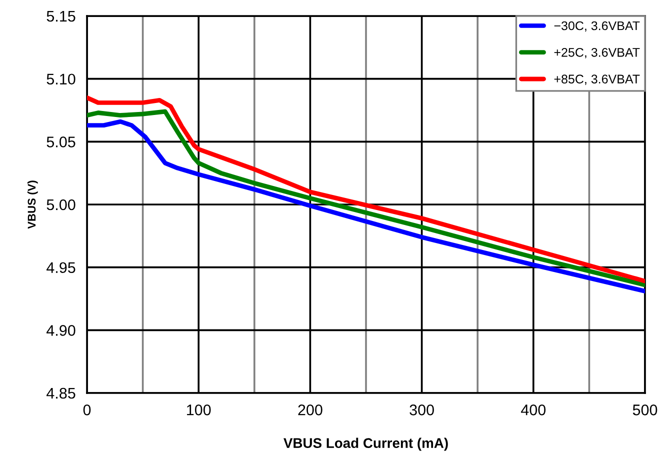  I want to click on x-tick-label: 500, so click(645, 410).